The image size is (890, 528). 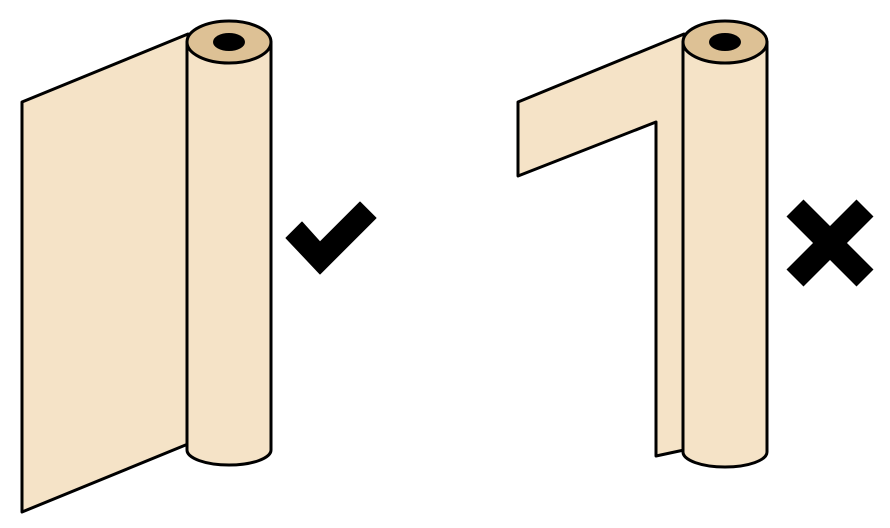 I want to click on check-mark-icon, so click(x=331, y=238).